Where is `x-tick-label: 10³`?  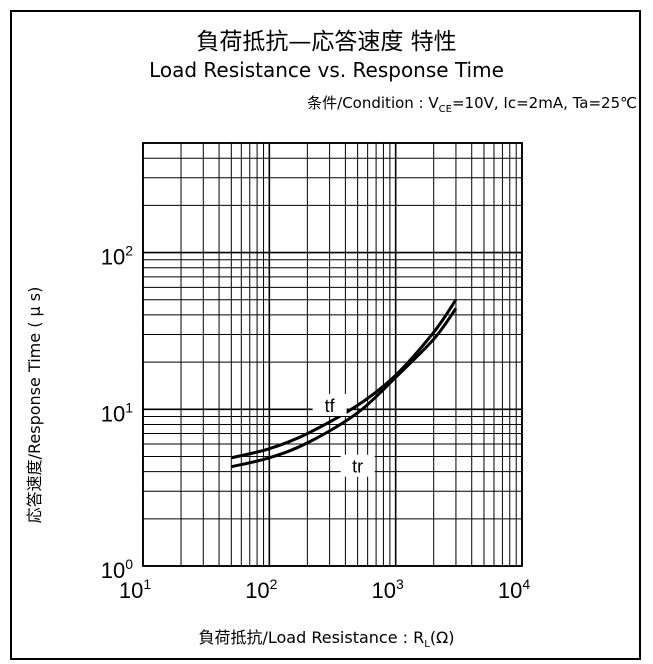
x-tick-label: 10³ is located at coordinates (388, 589).